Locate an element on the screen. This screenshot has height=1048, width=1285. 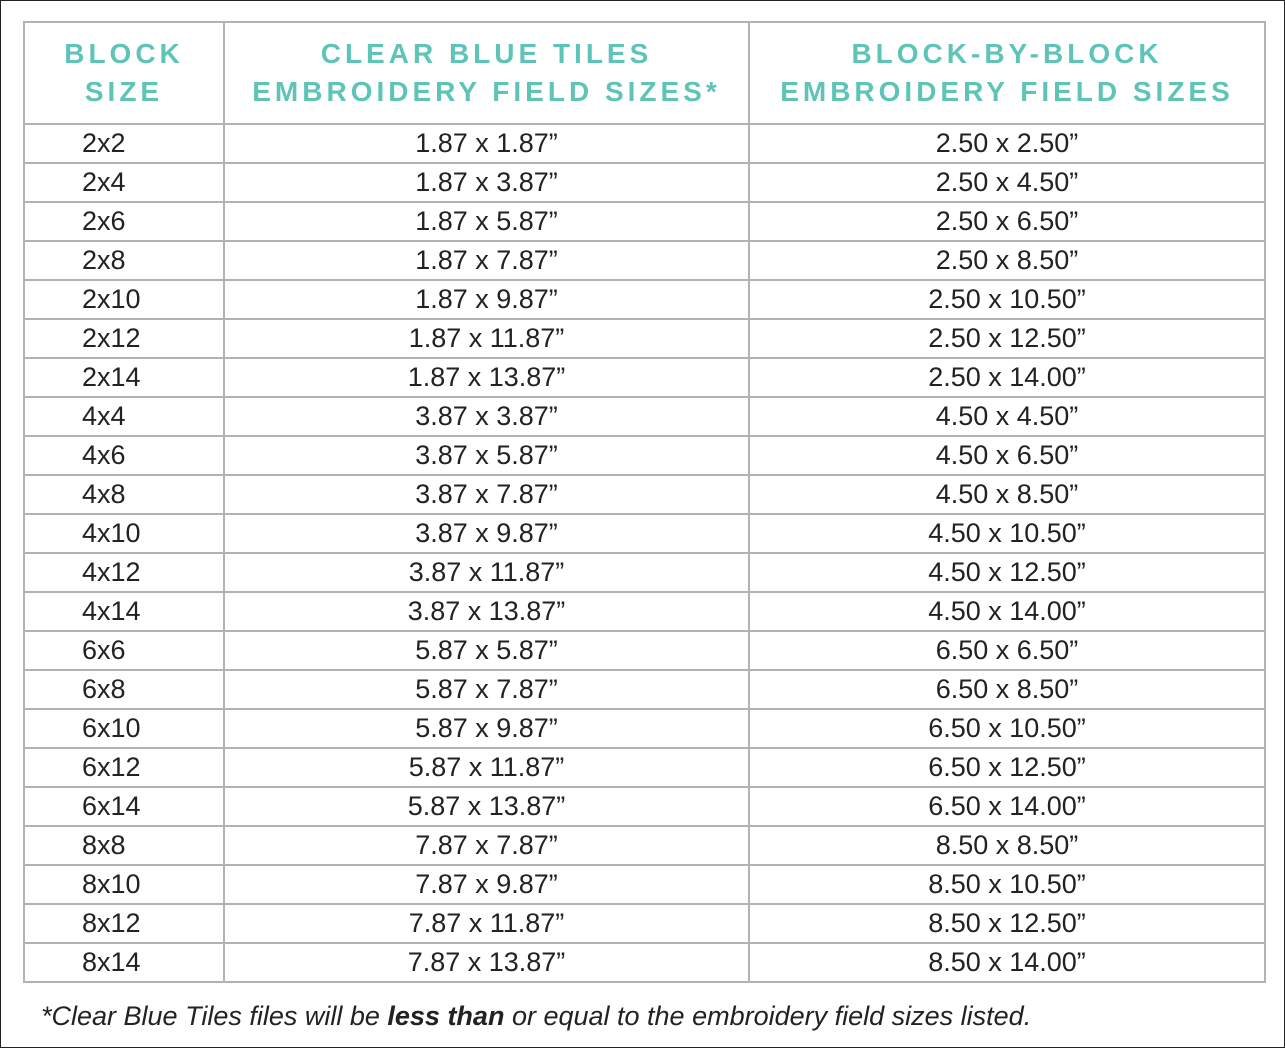
clear-blue-size-cell: 5.87 x 9.87” is located at coordinates (486, 728).